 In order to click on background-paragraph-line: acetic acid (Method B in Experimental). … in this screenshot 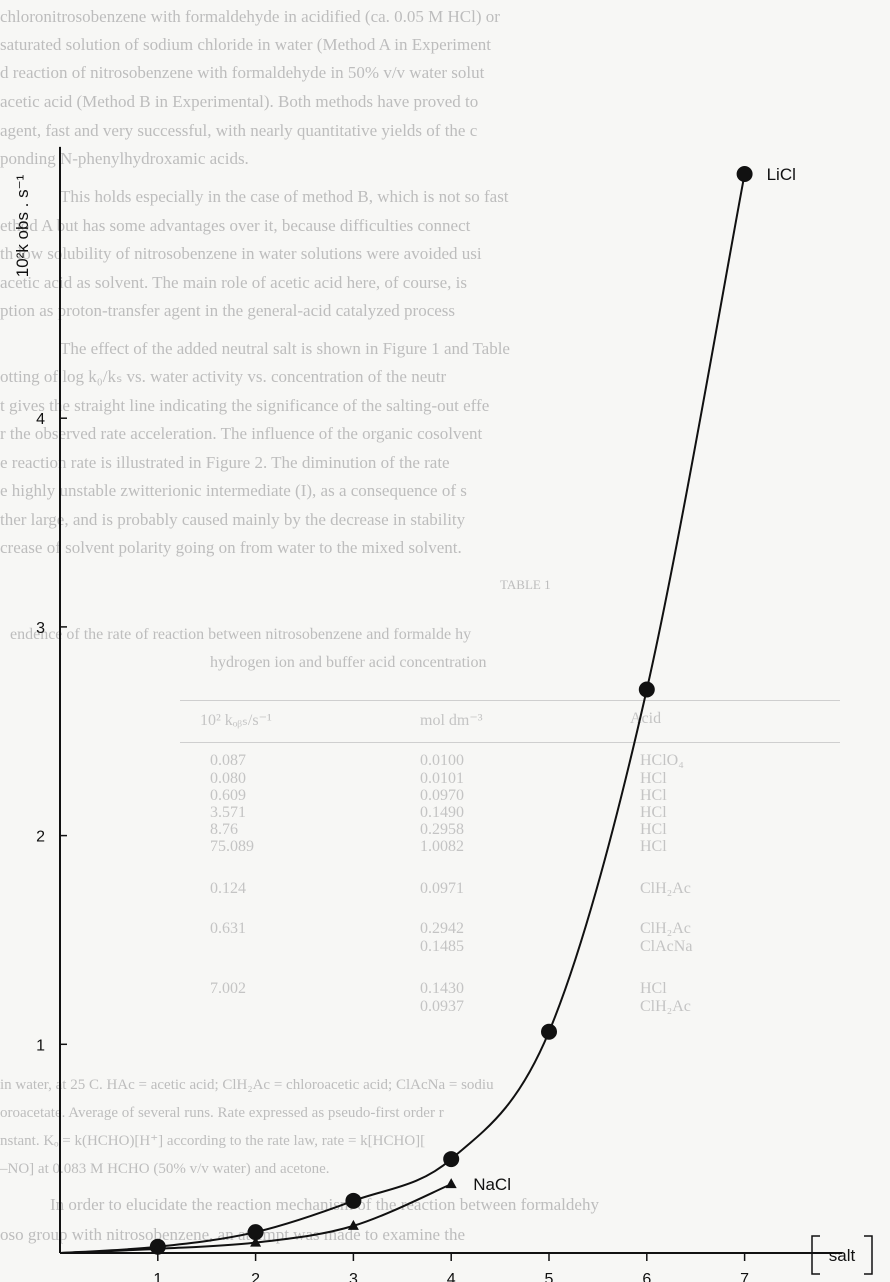, I will do `click(239, 101)`.